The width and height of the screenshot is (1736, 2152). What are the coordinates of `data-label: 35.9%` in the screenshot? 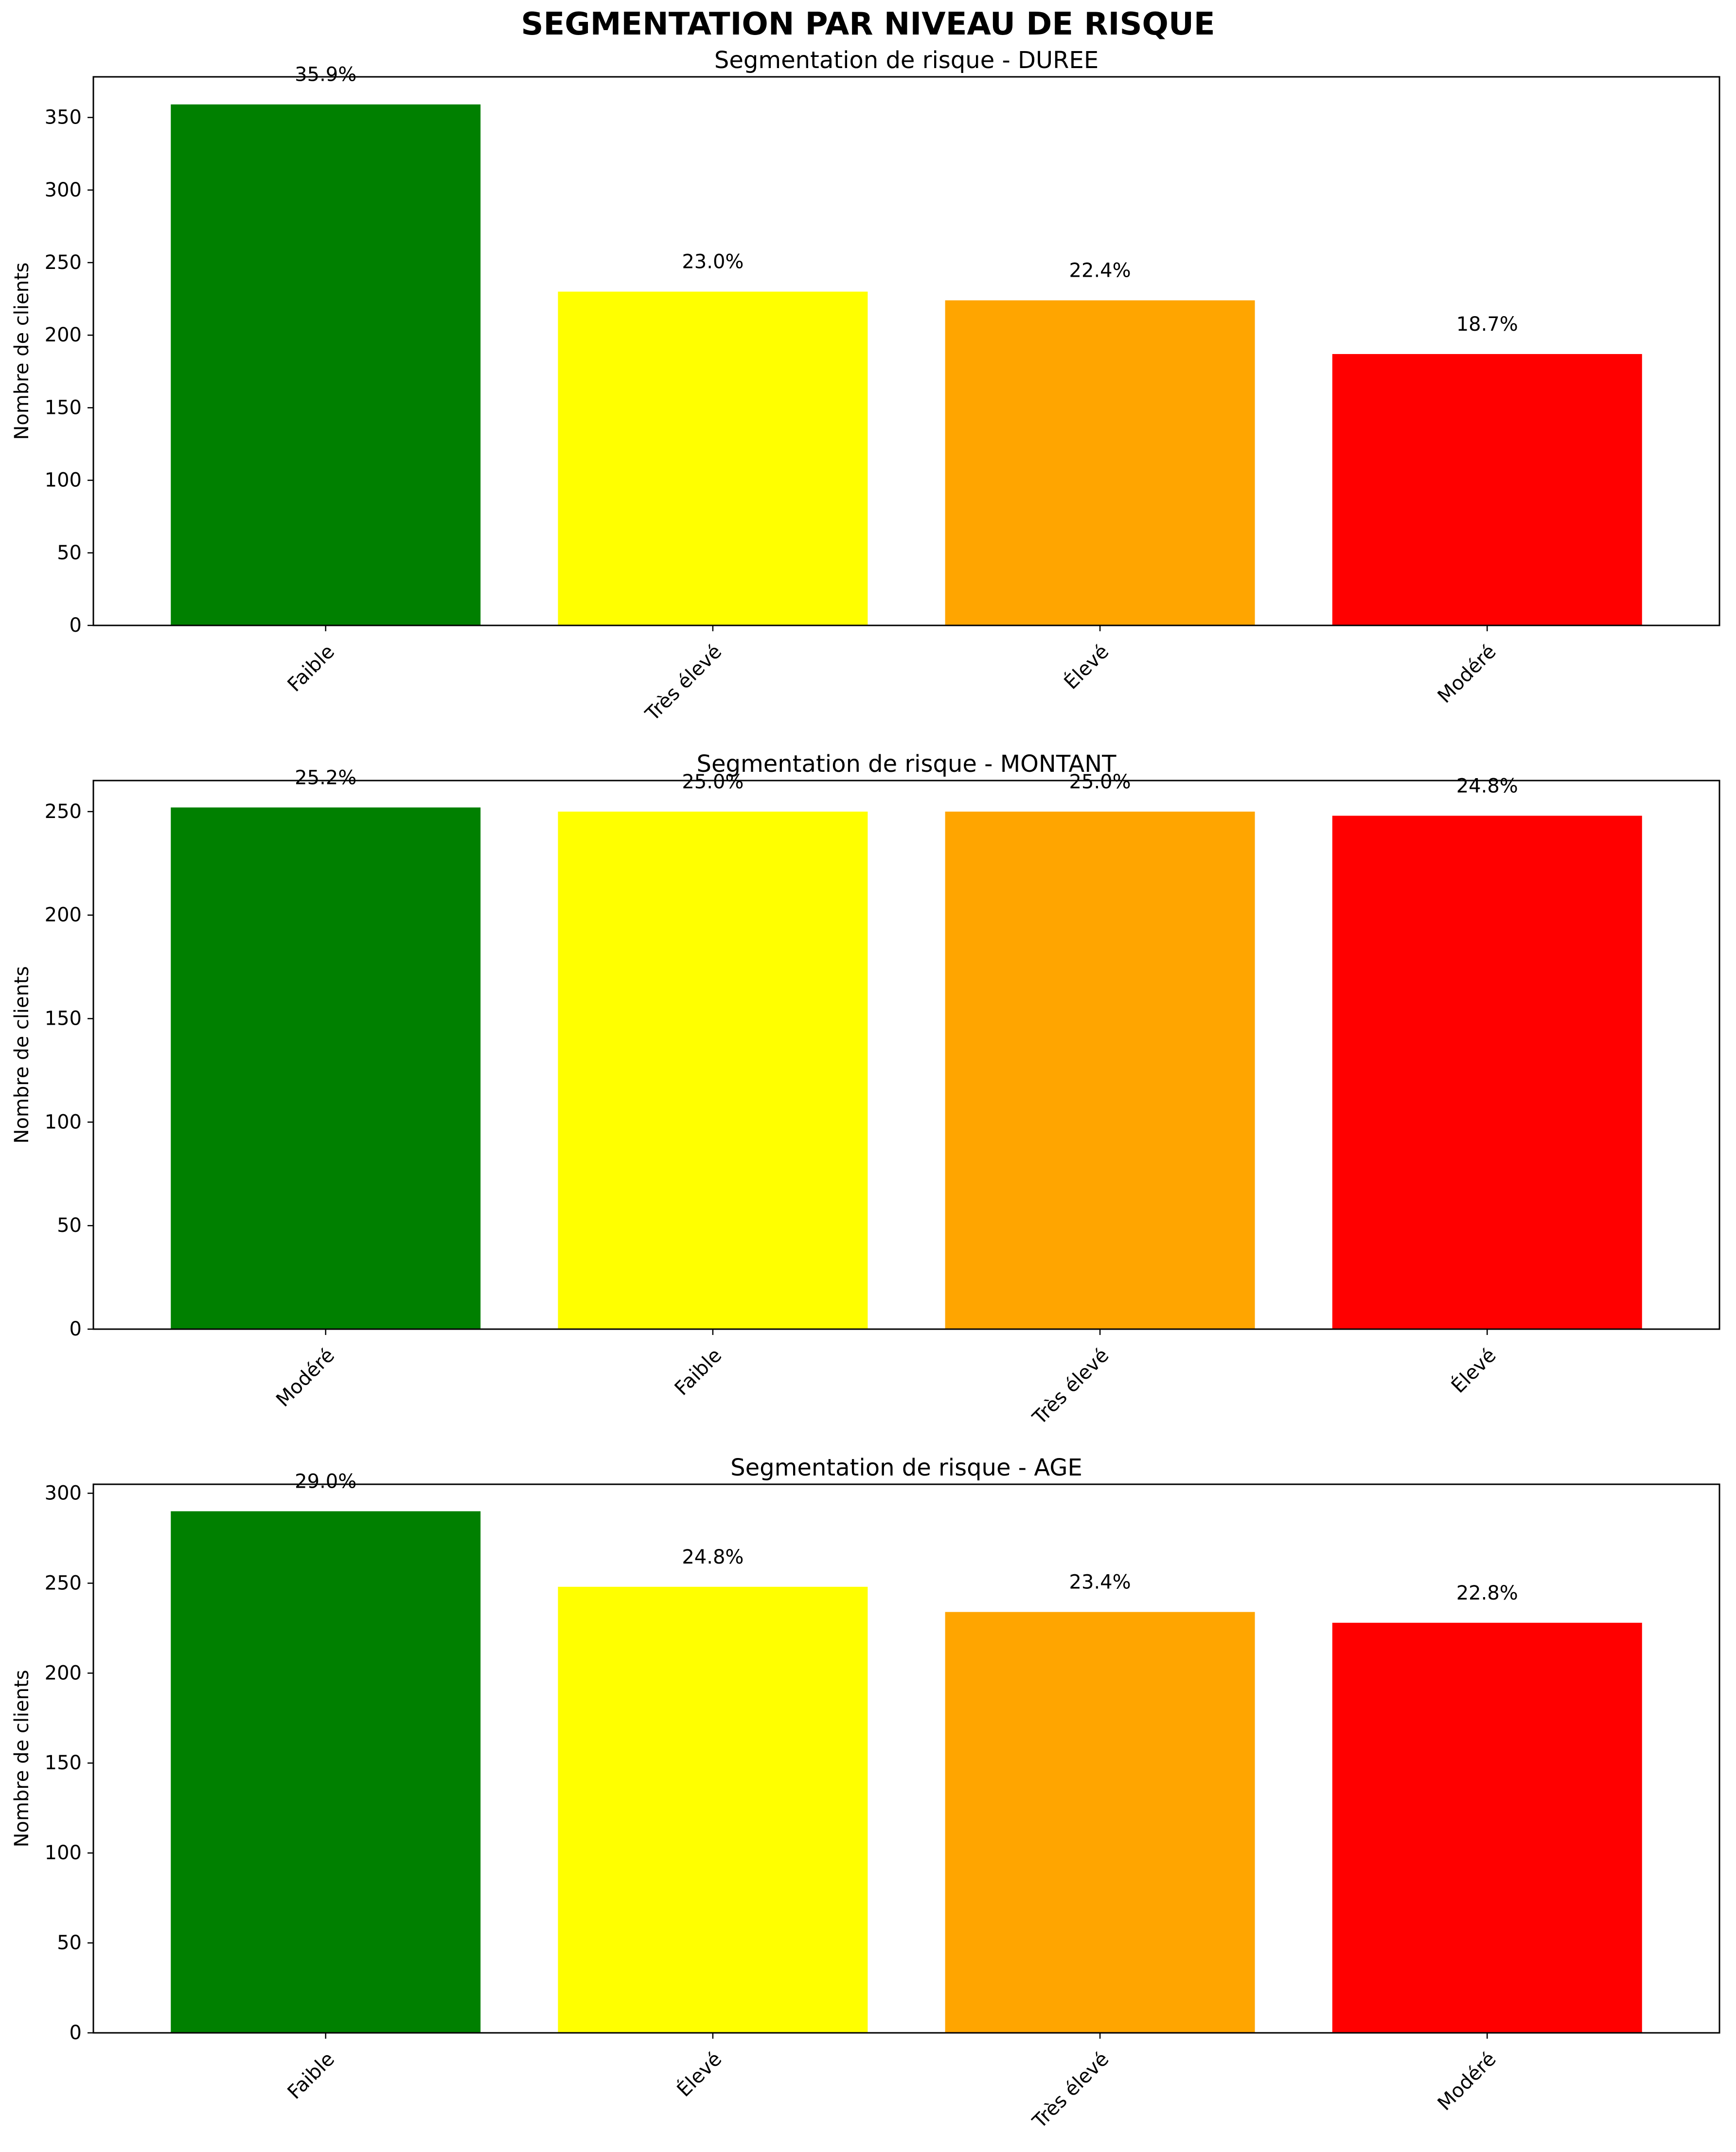 It's located at (325, 75).